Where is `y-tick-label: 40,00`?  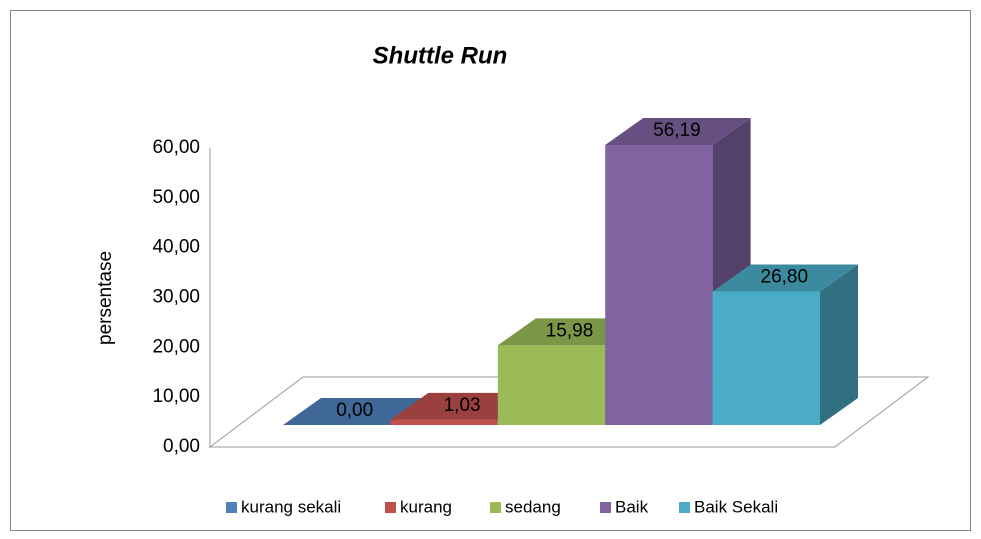
y-tick-label: 40,00 is located at coordinates (176, 247).